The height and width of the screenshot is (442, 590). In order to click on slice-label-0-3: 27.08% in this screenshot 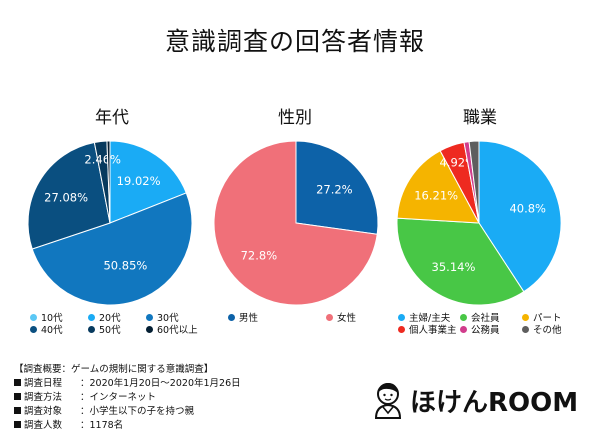, I will do `click(66, 197)`.